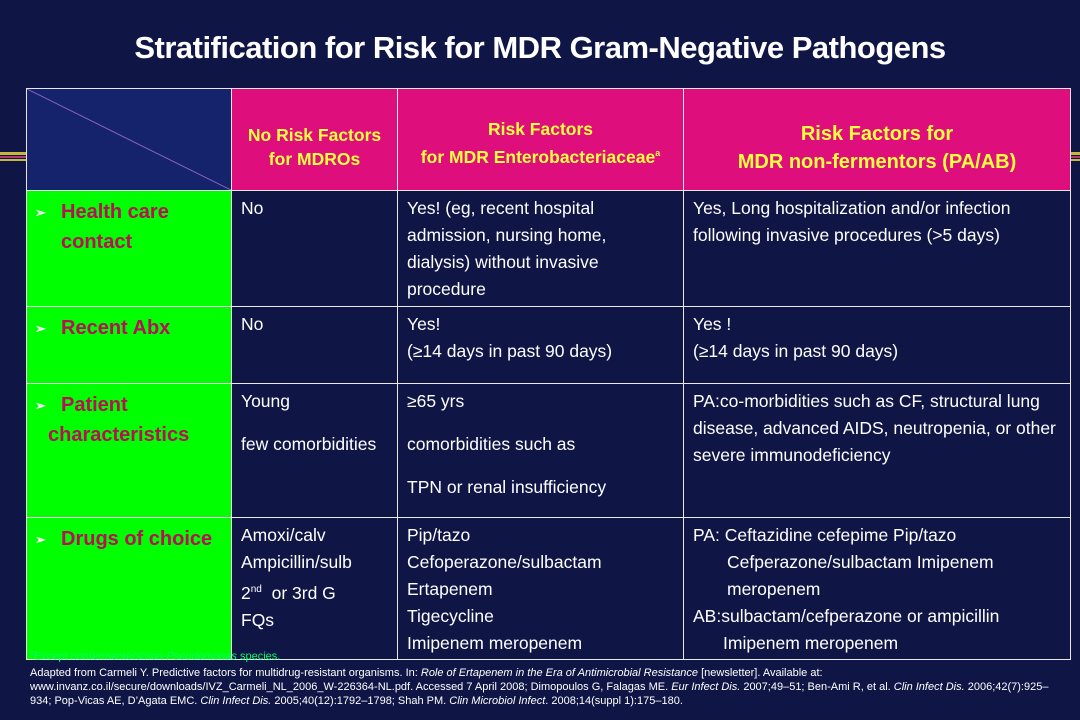  What do you see at coordinates (314, 345) in the screenshot?
I see `cell-abx-c1: No` at bounding box center [314, 345].